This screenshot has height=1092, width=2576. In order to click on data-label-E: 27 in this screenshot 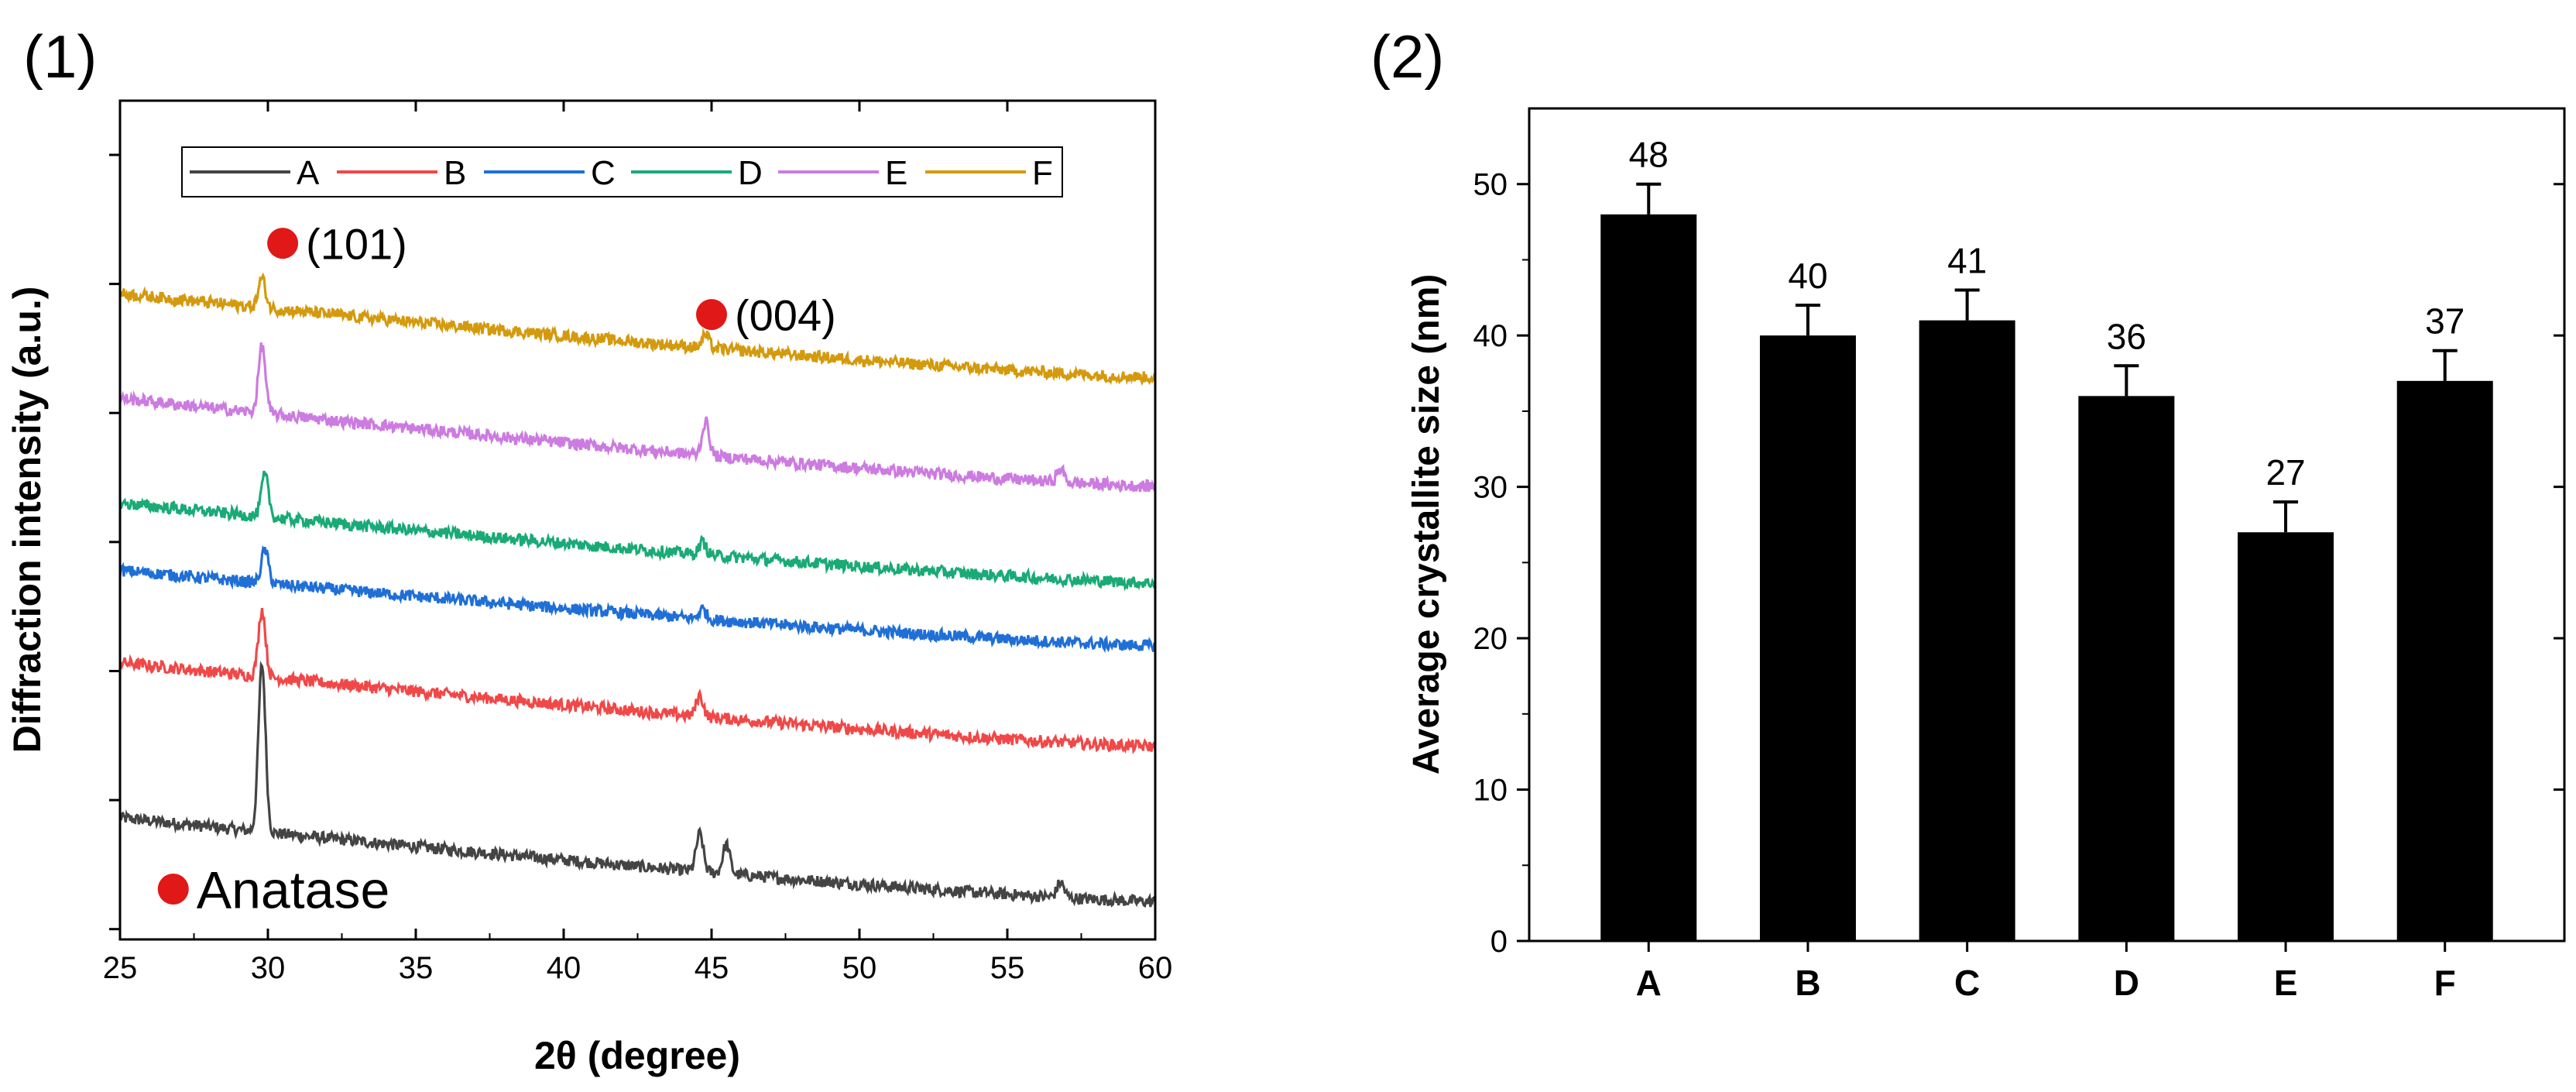, I will do `click(2285, 473)`.